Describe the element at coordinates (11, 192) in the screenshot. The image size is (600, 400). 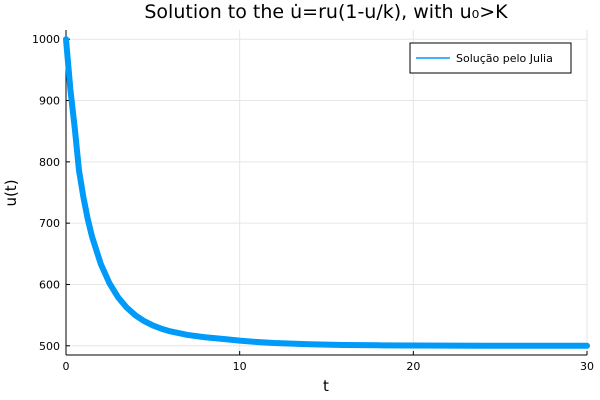
I see `y-axis-label: u(t)` at that location.